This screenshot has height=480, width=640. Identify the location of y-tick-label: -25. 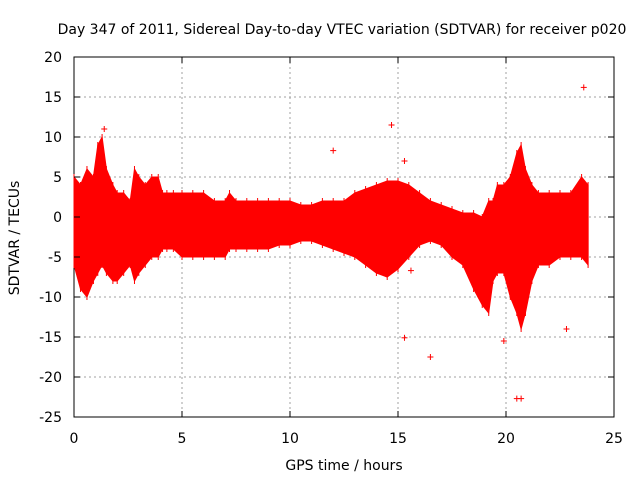
(50, 418).